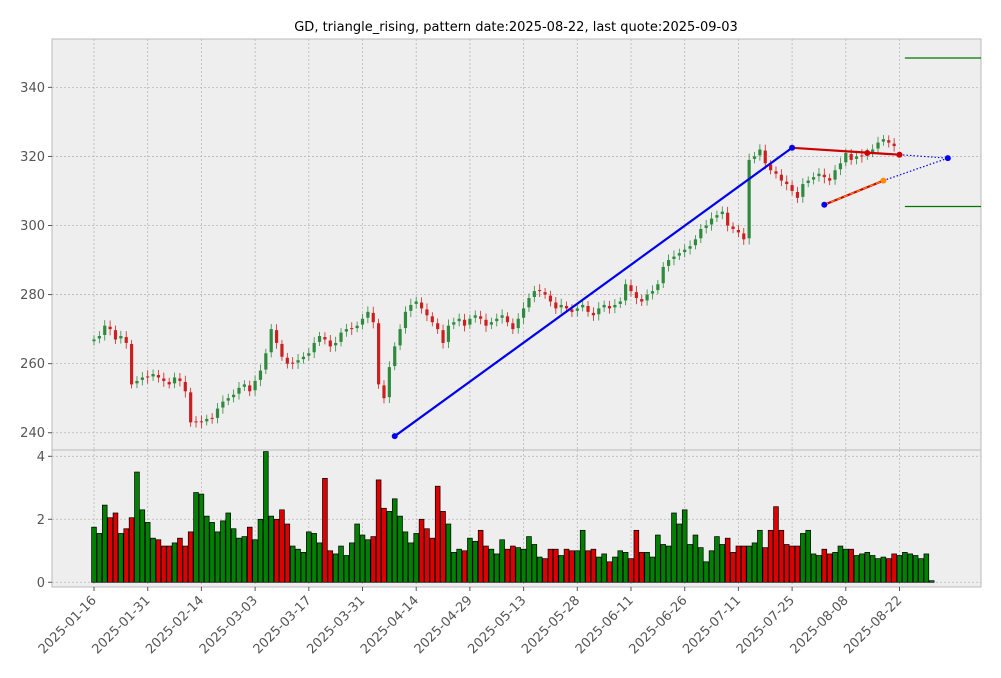 This screenshot has height=678, width=1001. Describe the element at coordinates (32, 295) in the screenshot. I see `price-tick-label: 280` at that location.